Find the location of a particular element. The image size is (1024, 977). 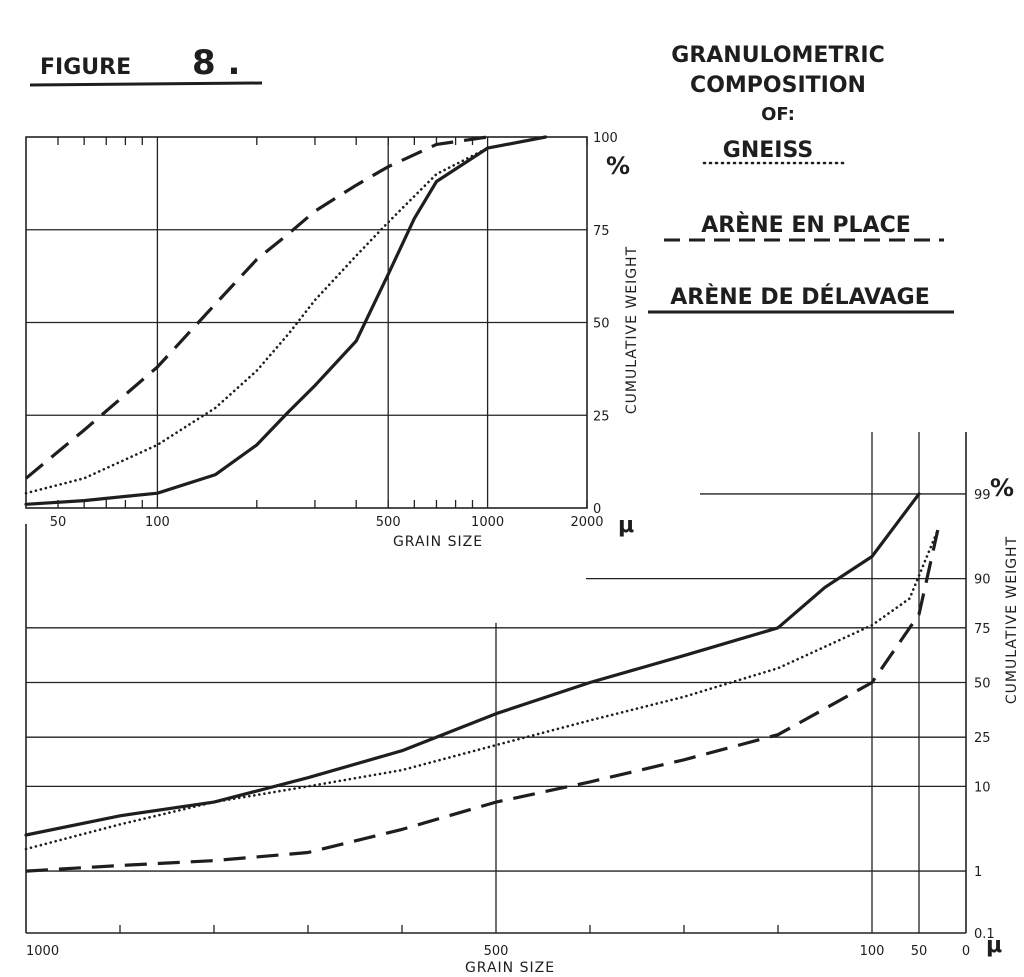

top-y-unit: % is located at coordinates (618, 166).